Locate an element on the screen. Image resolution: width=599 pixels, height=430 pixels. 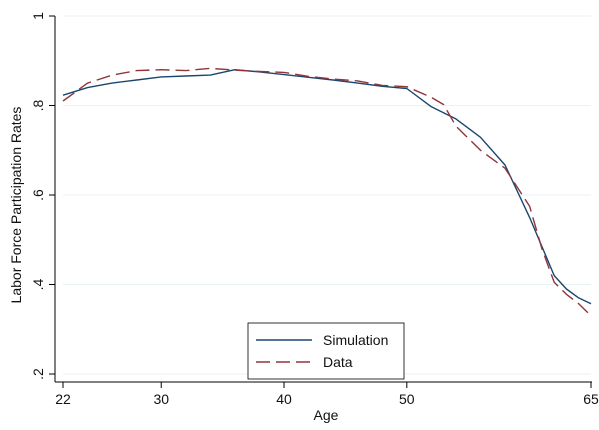
x-tick-label: 22 is located at coordinates (63, 399).